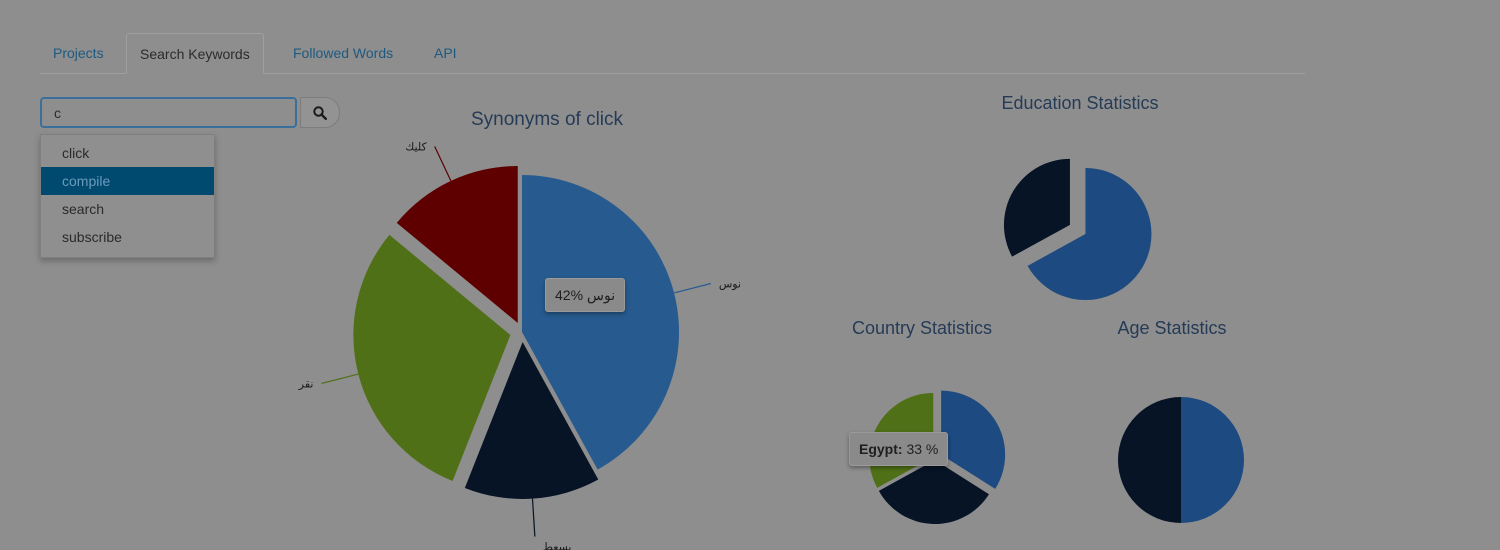 This screenshot has height=550, width=1500. What do you see at coordinates (195, 53) in the screenshot?
I see `tab-search-keywords: Search Keywords` at bounding box center [195, 53].